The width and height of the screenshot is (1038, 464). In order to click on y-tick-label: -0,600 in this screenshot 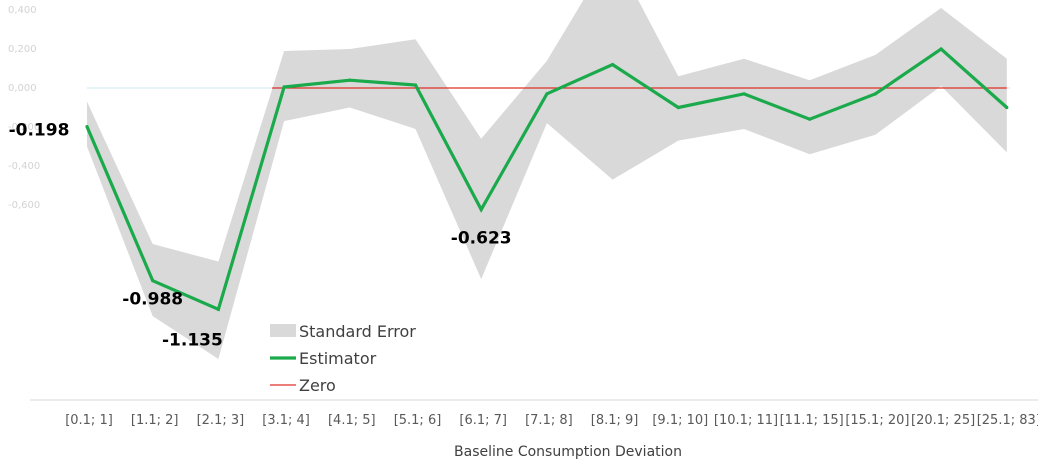, I will do `click(24, 205)`.